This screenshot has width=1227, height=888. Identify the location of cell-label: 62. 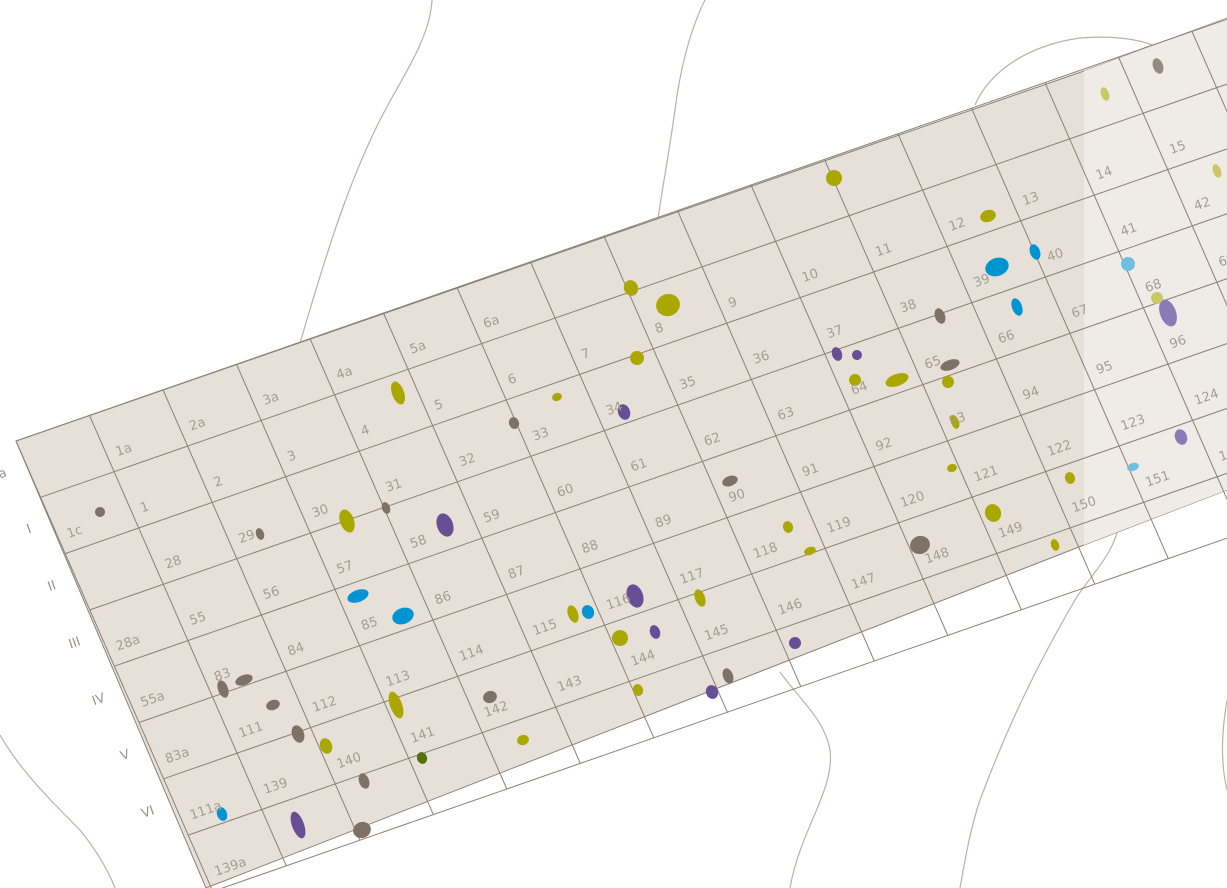
(712, 440).